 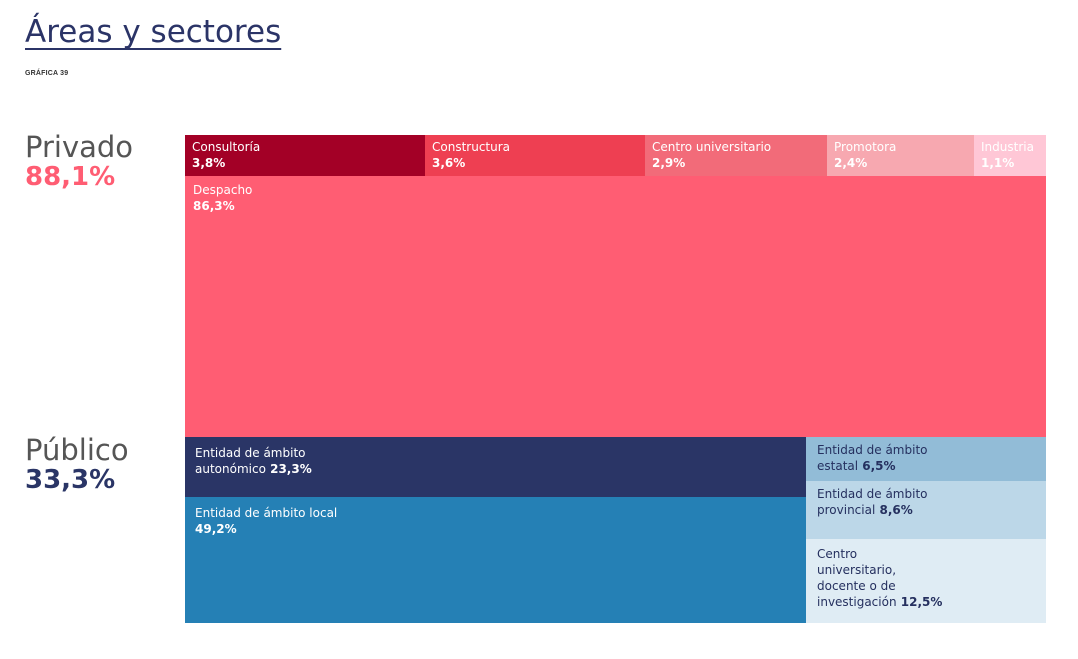 I want to click on treemap-label-constructura: Constructura 3,6%, so click(x=471, y=155).